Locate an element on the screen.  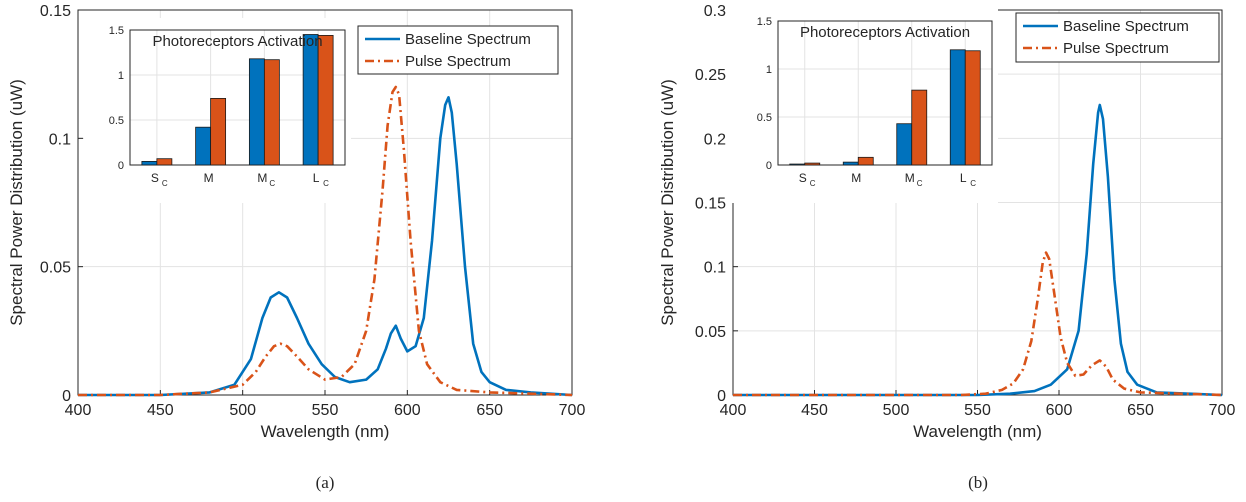
y-tick-label: 0.25 is located at coordinates (710, 75).